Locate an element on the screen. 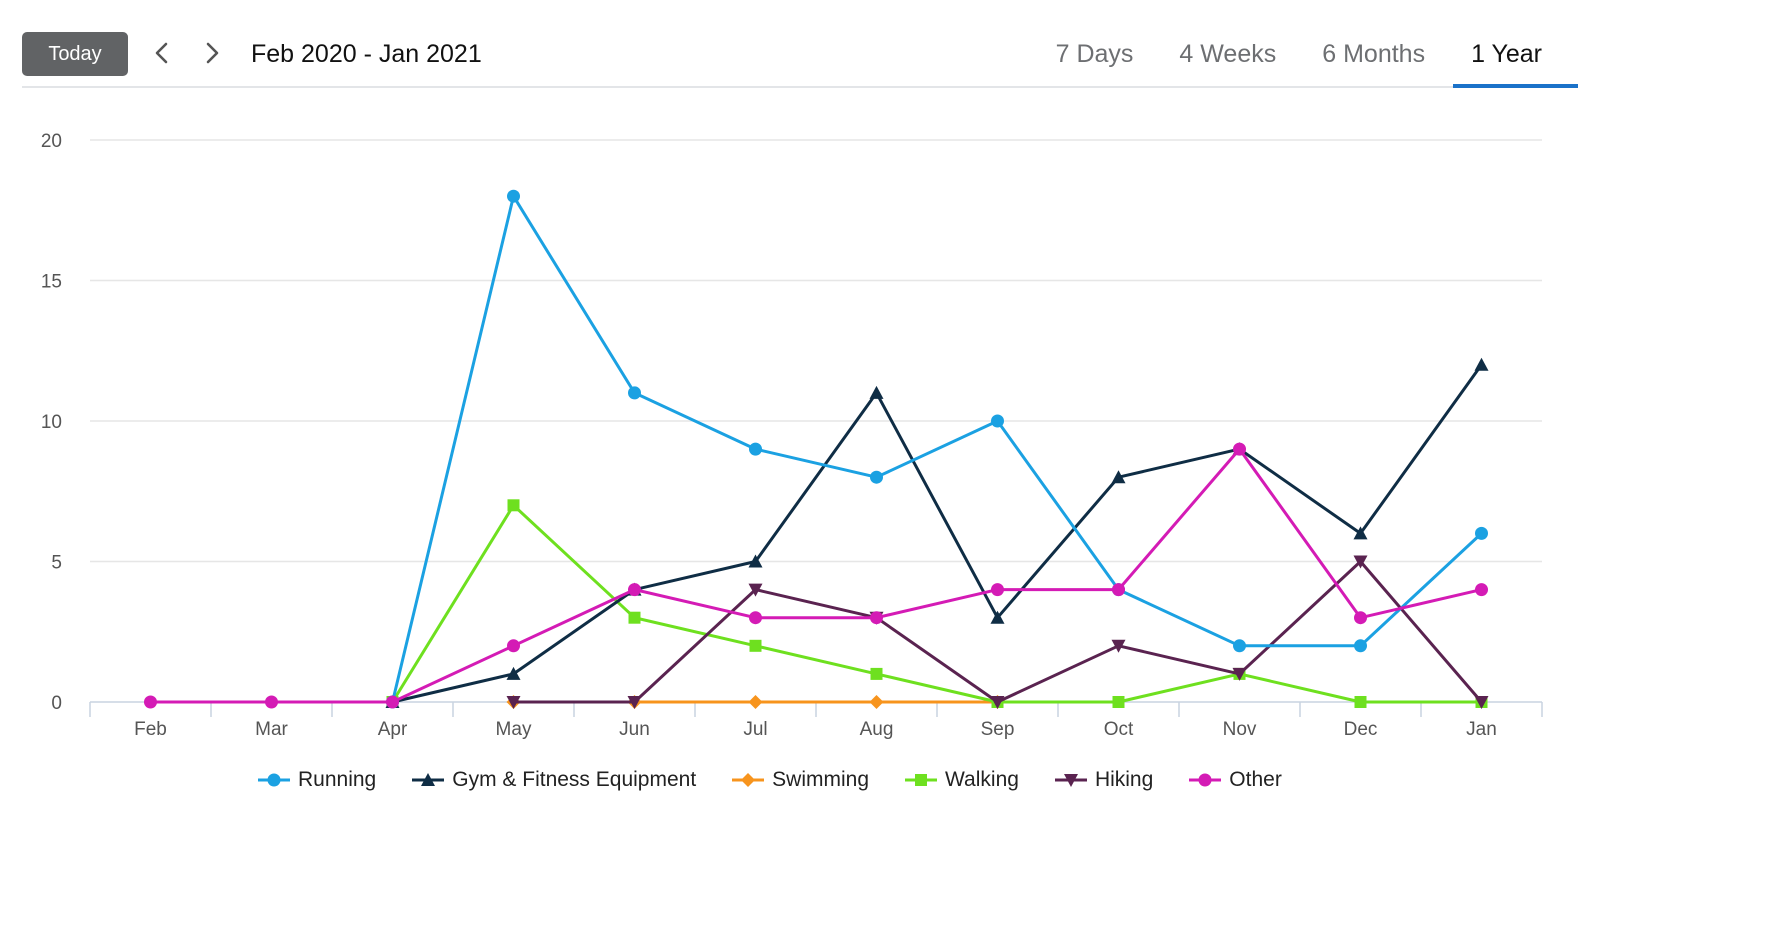 The height and width of the screenshot is (948, 1772). y-tick-label: 15 is located at coordinates (51, 282).